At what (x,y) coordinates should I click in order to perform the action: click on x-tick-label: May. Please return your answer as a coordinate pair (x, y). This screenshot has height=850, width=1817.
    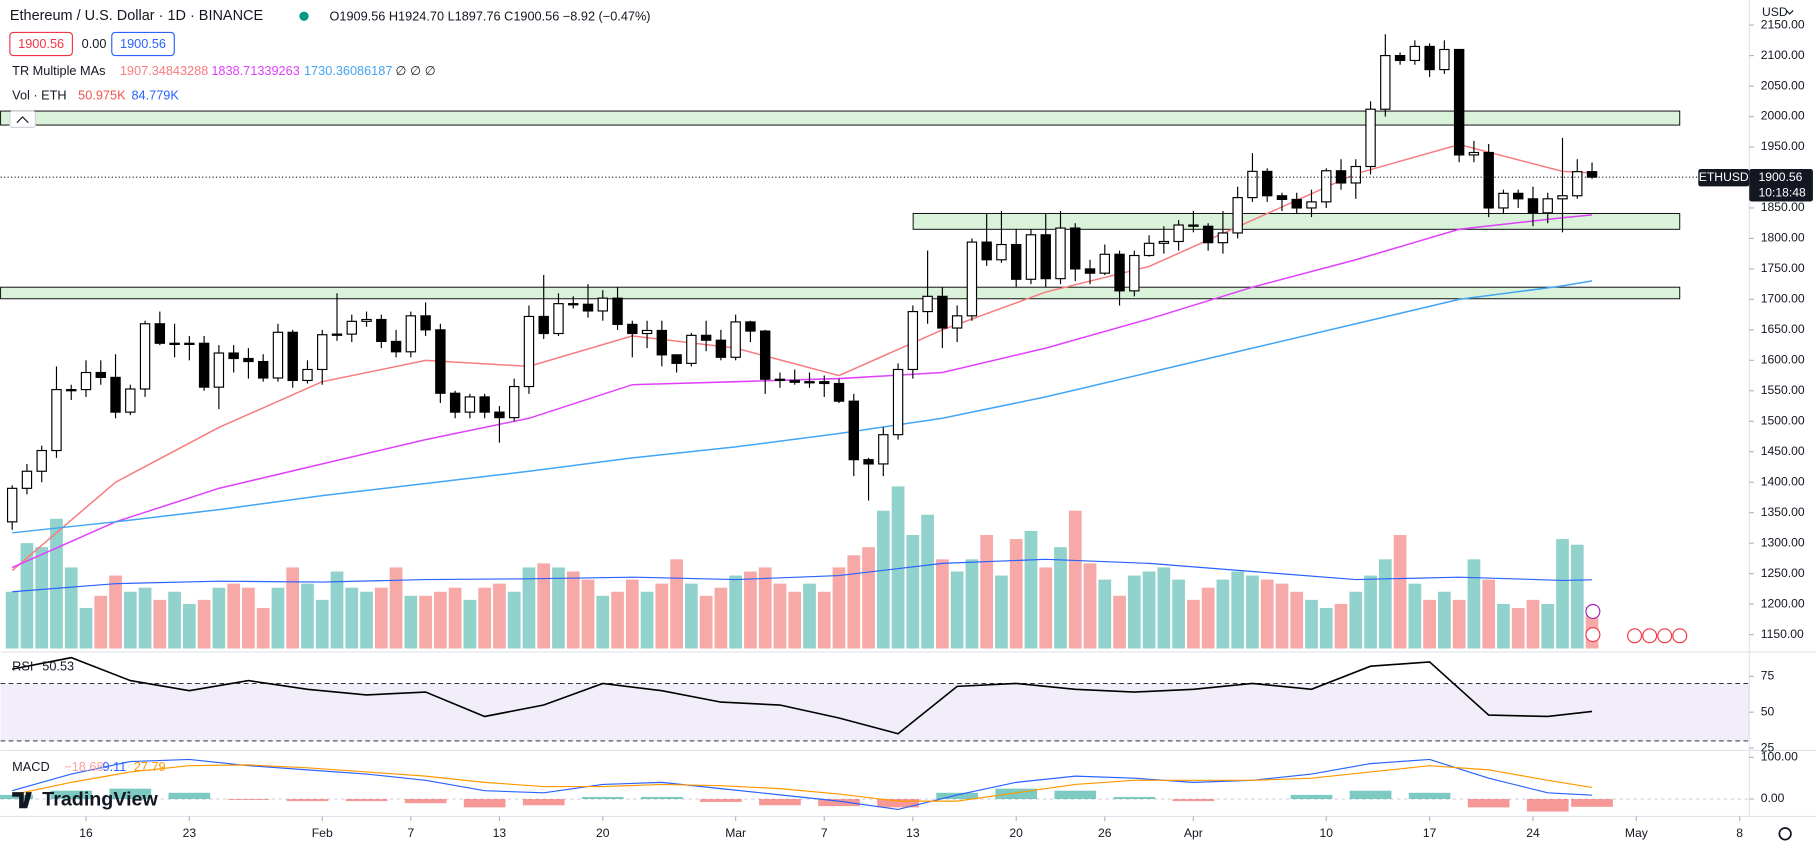
    Looking at the image, I should click on (1637, 833).